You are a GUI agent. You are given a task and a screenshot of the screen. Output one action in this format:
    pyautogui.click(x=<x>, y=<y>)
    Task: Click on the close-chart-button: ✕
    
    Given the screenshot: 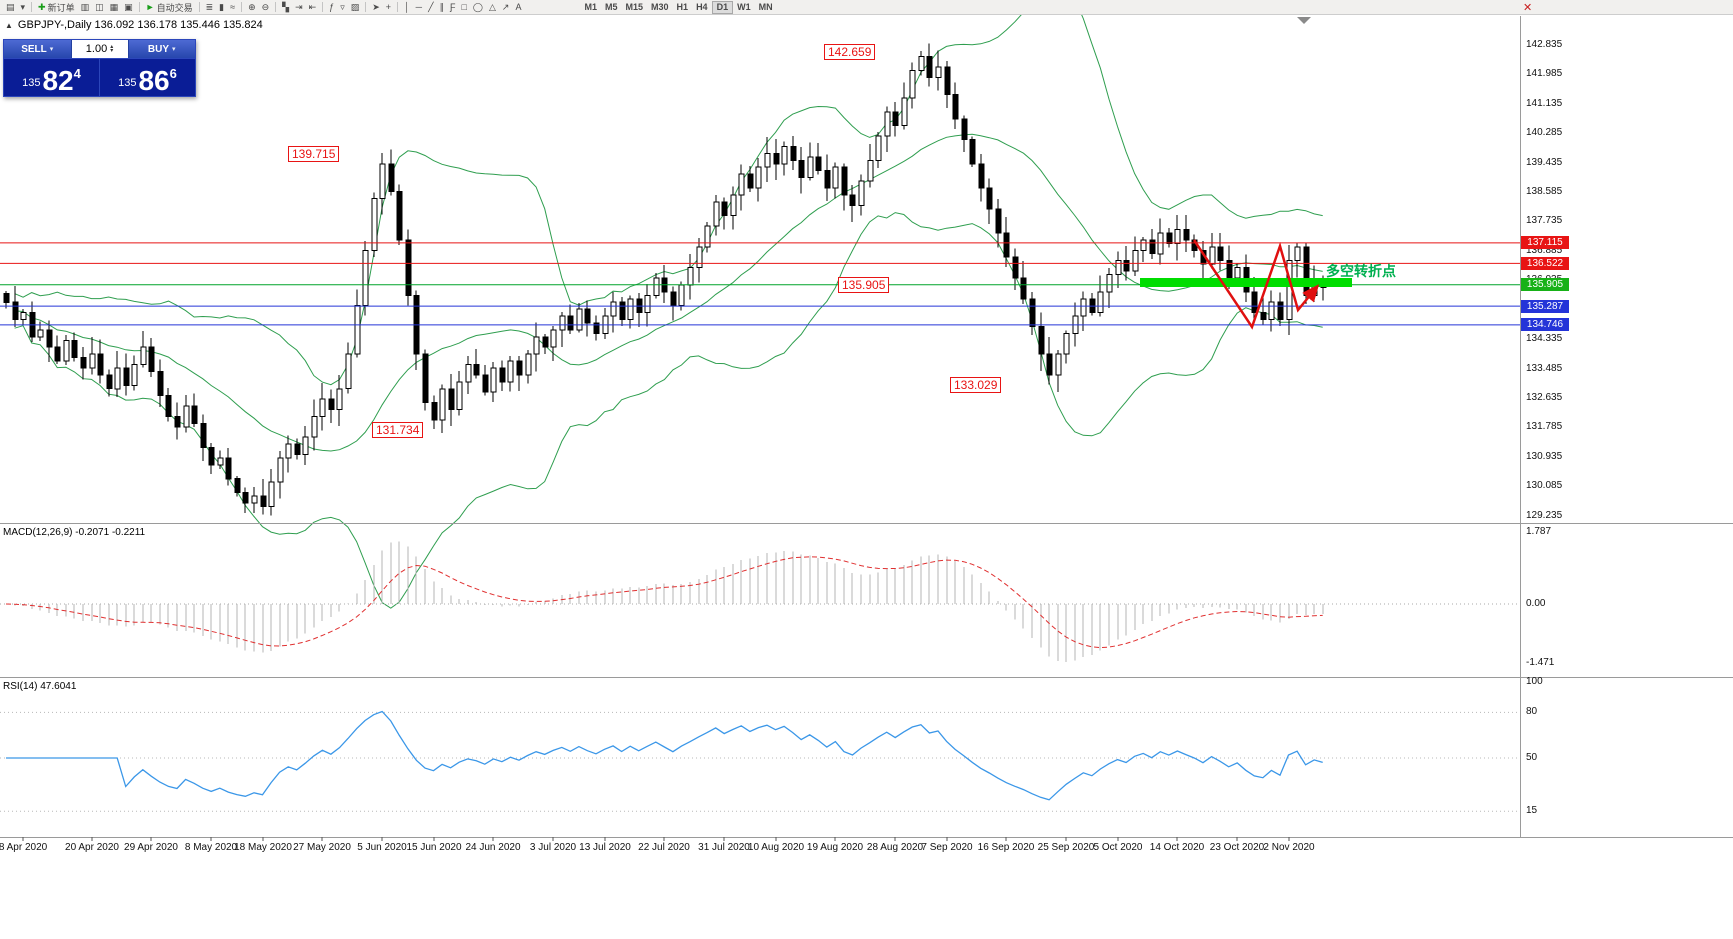 What is the action you would take?
    pyautogui.click(x=1528, y=8)
    